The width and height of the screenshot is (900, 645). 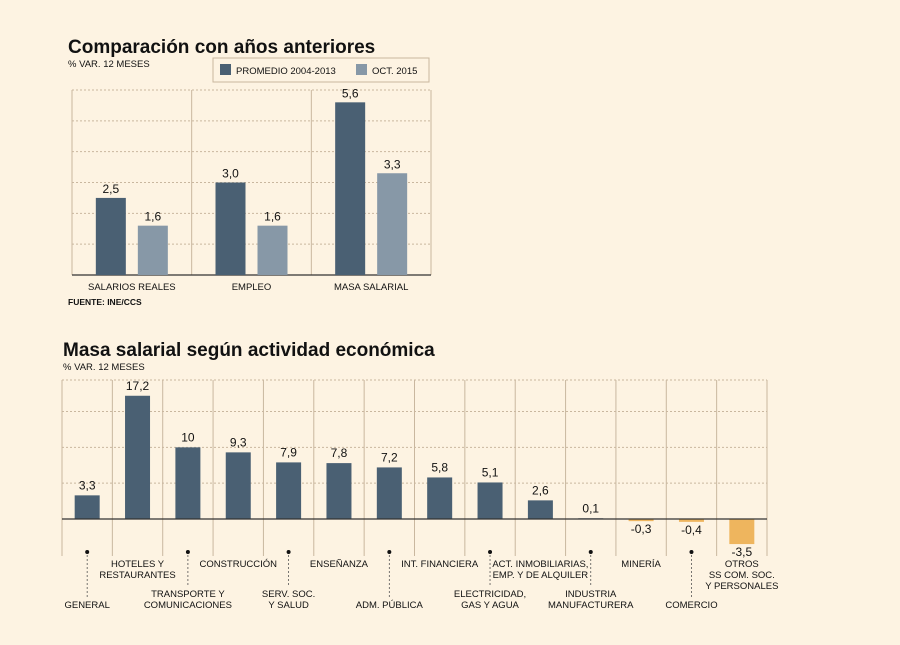 I want to click on bar-value-label: 7,2, so click(x=389, y=457).